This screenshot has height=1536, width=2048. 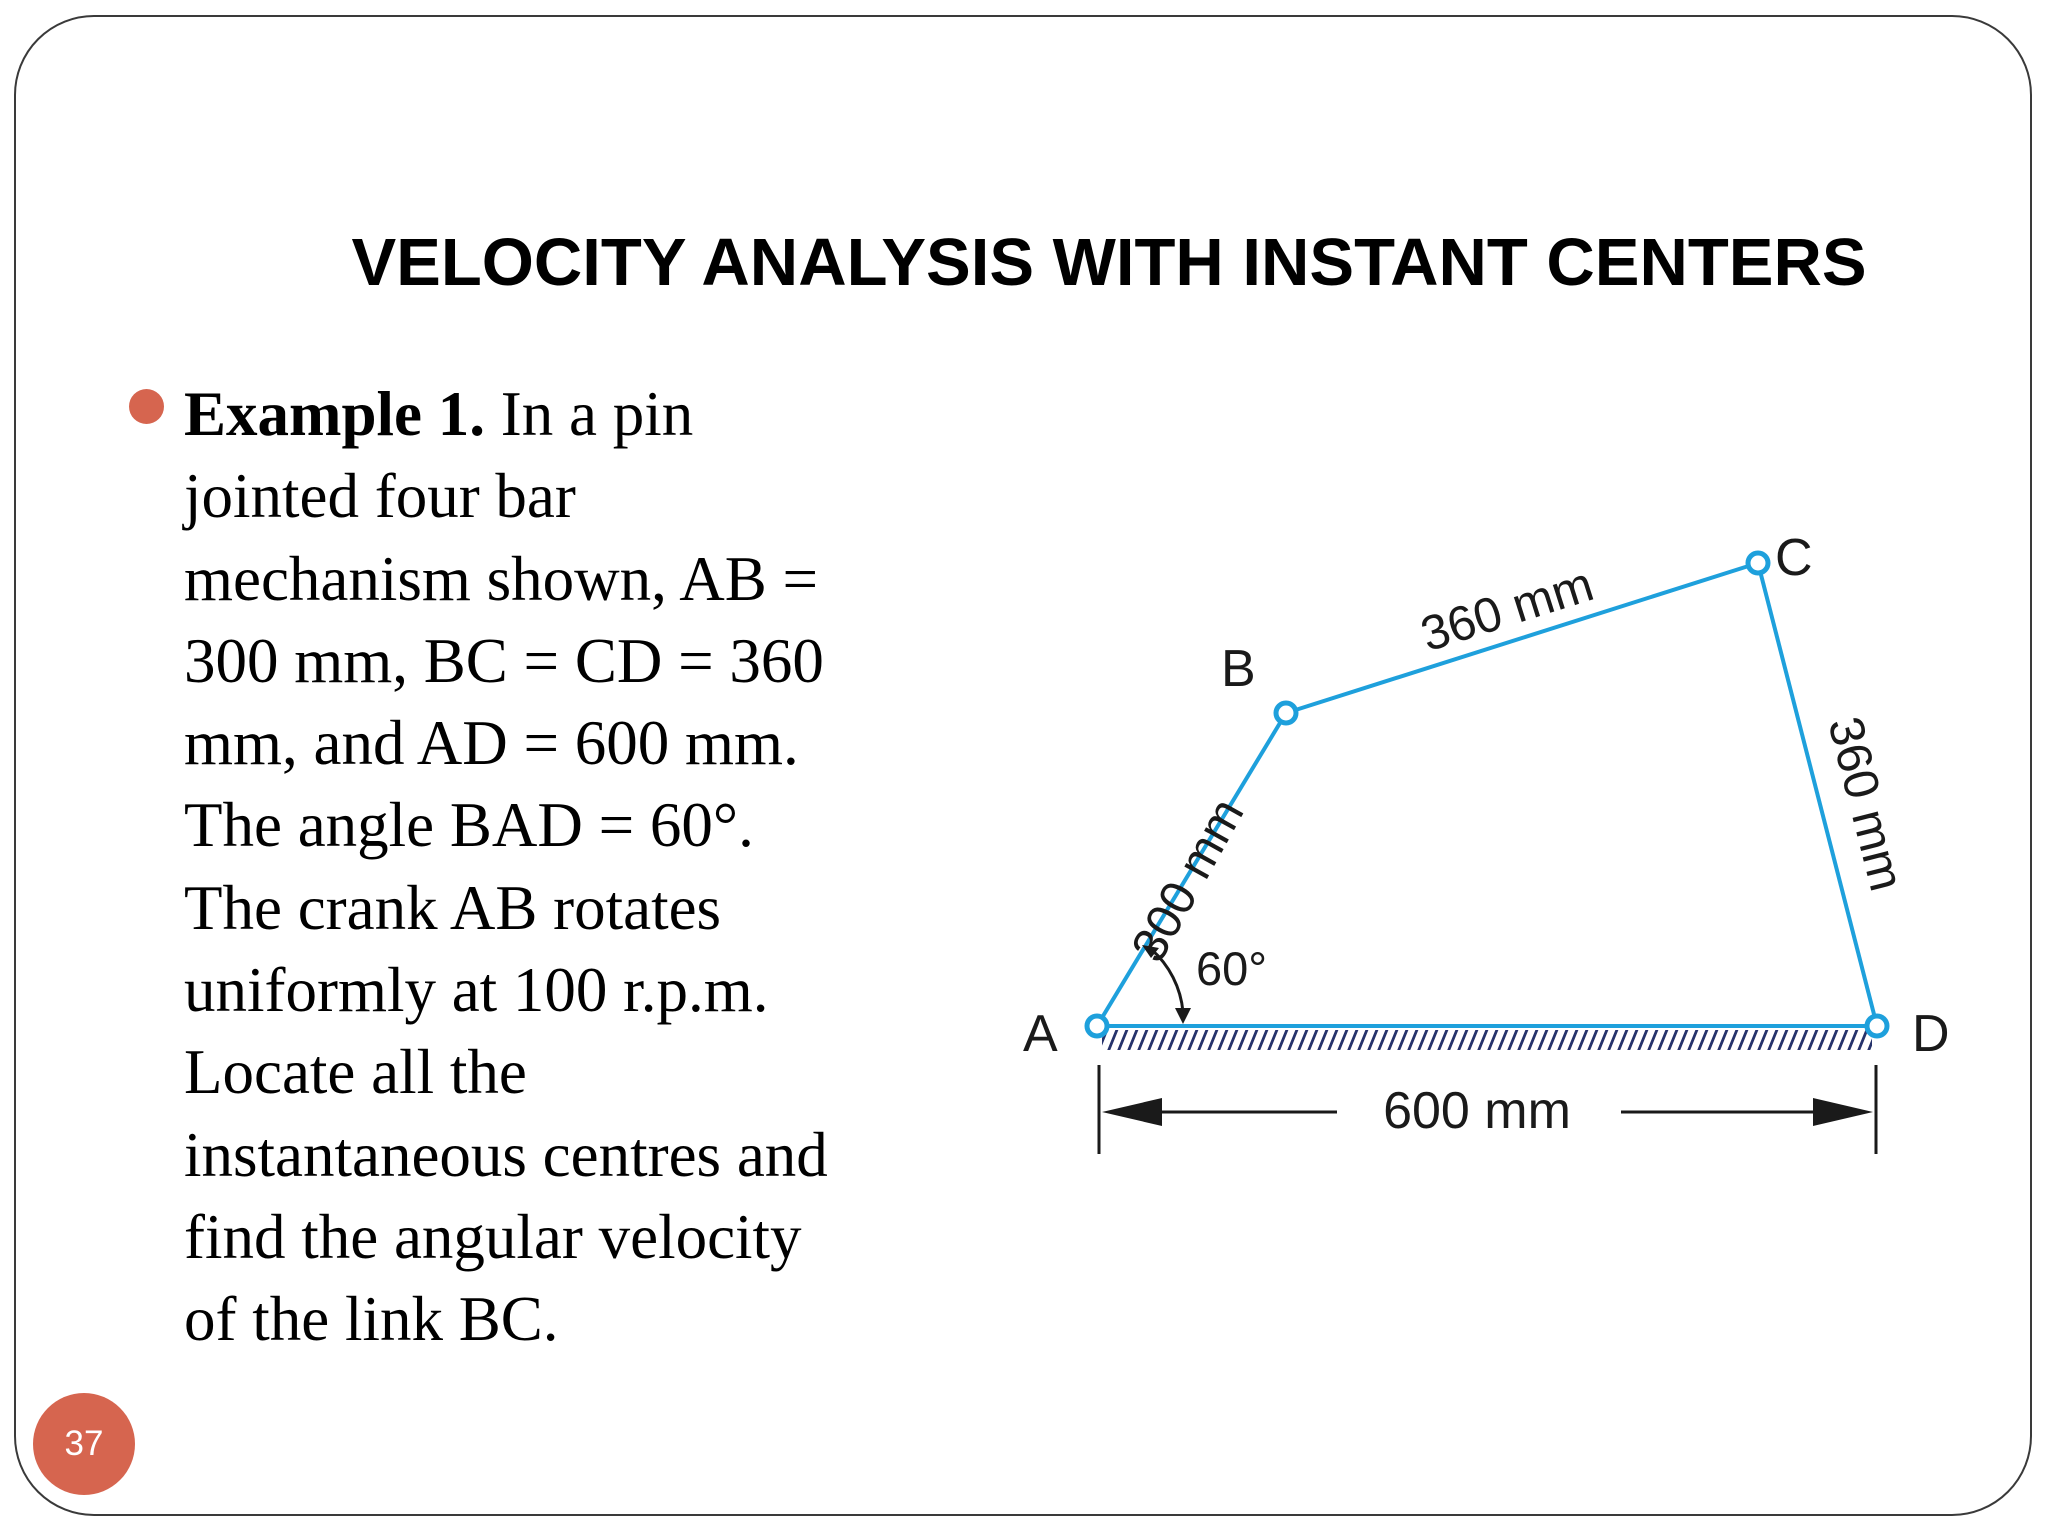 What do you see at coordinates (1477, 1111) in the screenshot?
I see `label-ad-length: 600 mm` at bounding box center [1477, 1111].